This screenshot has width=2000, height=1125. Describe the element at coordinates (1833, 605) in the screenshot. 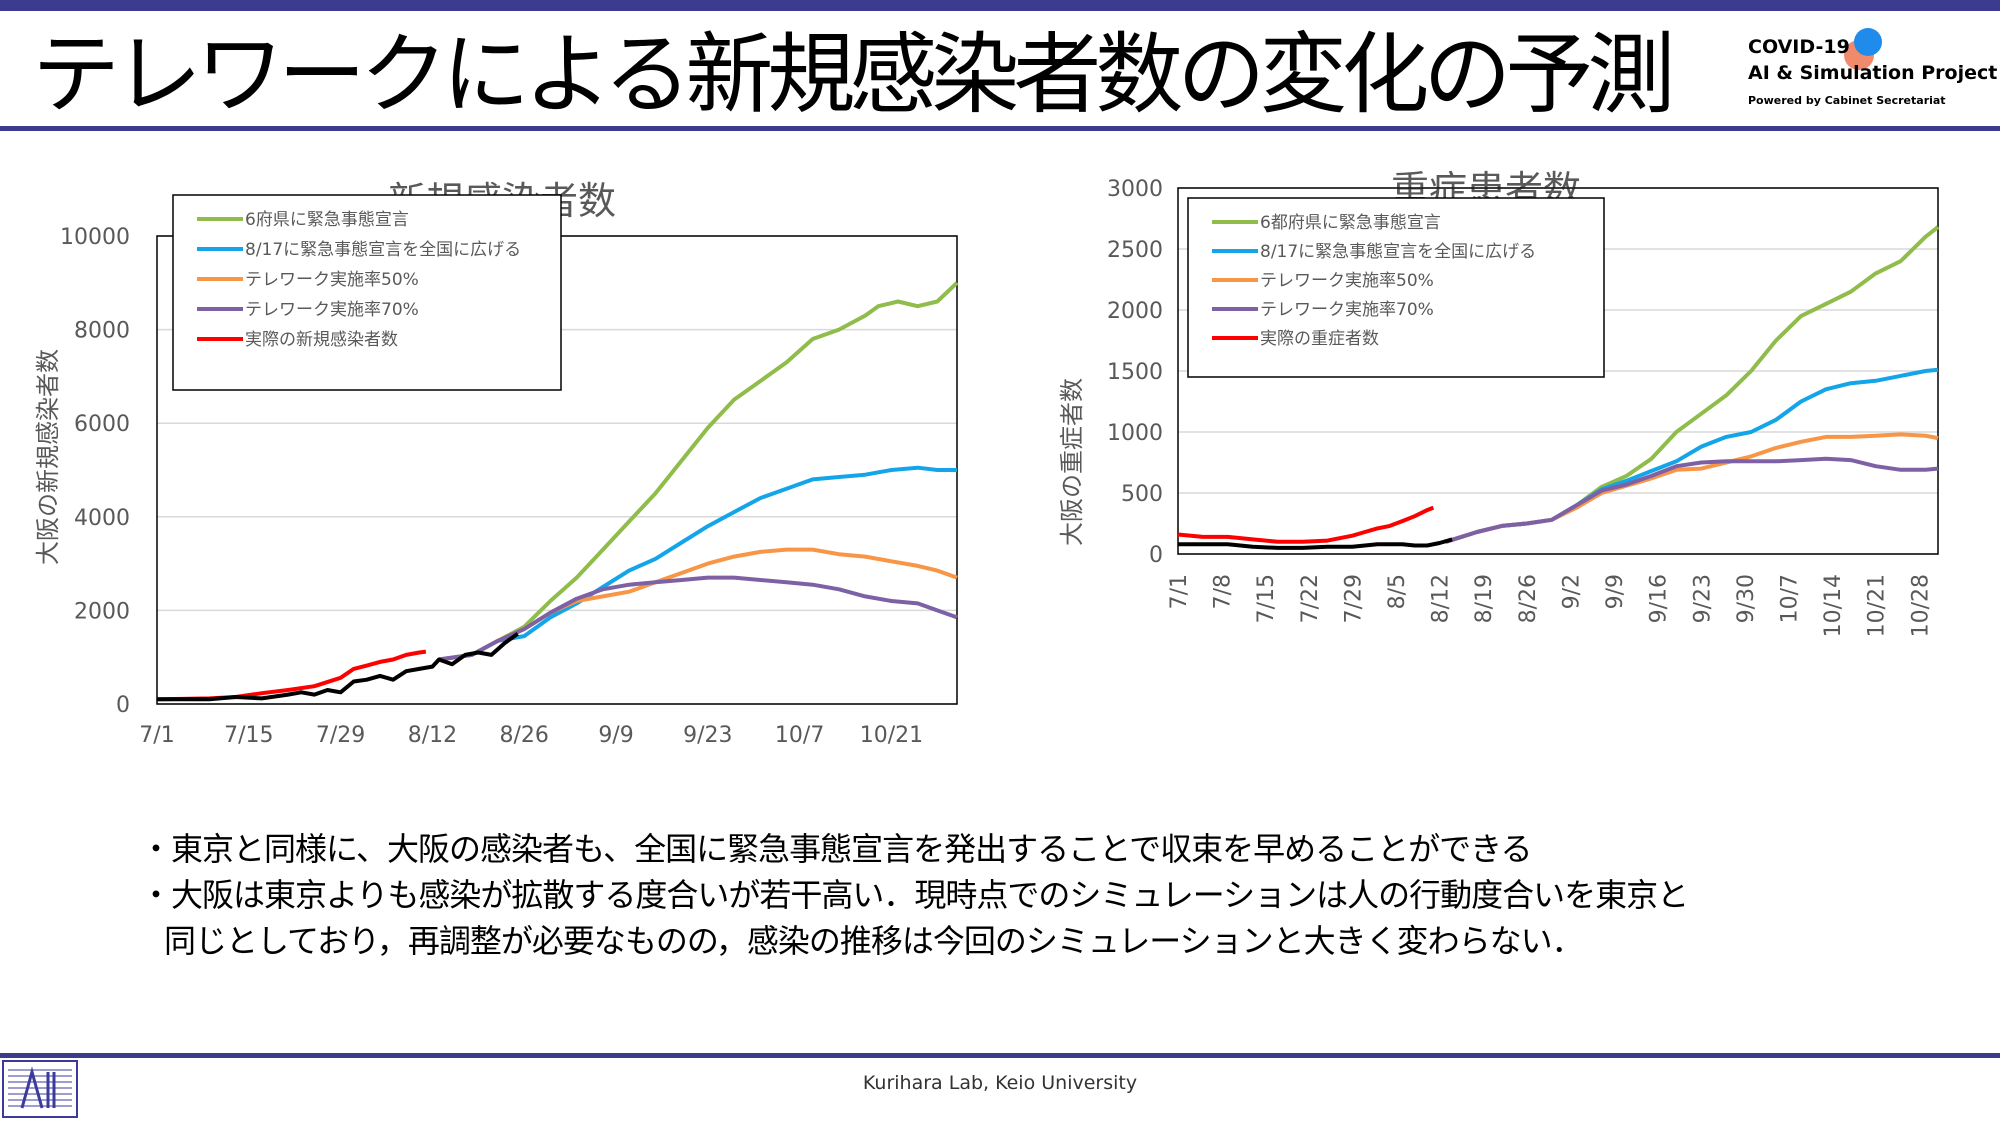

I see `x-tick-label: 10/14` at that location.